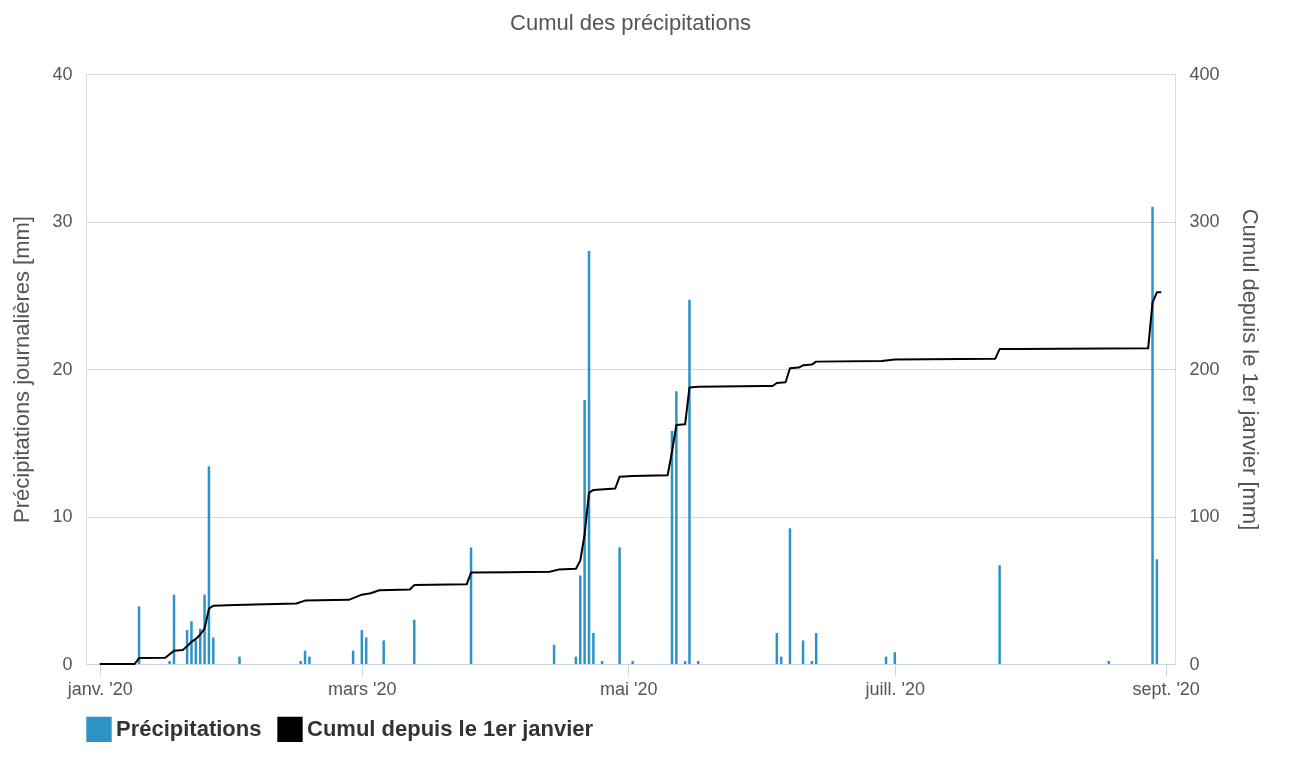 This screenshot has height=777, width=1291. Describe the element at coordinates (362, 688) in the screenshot. I see `x-tick-label: mars '20` at that location.